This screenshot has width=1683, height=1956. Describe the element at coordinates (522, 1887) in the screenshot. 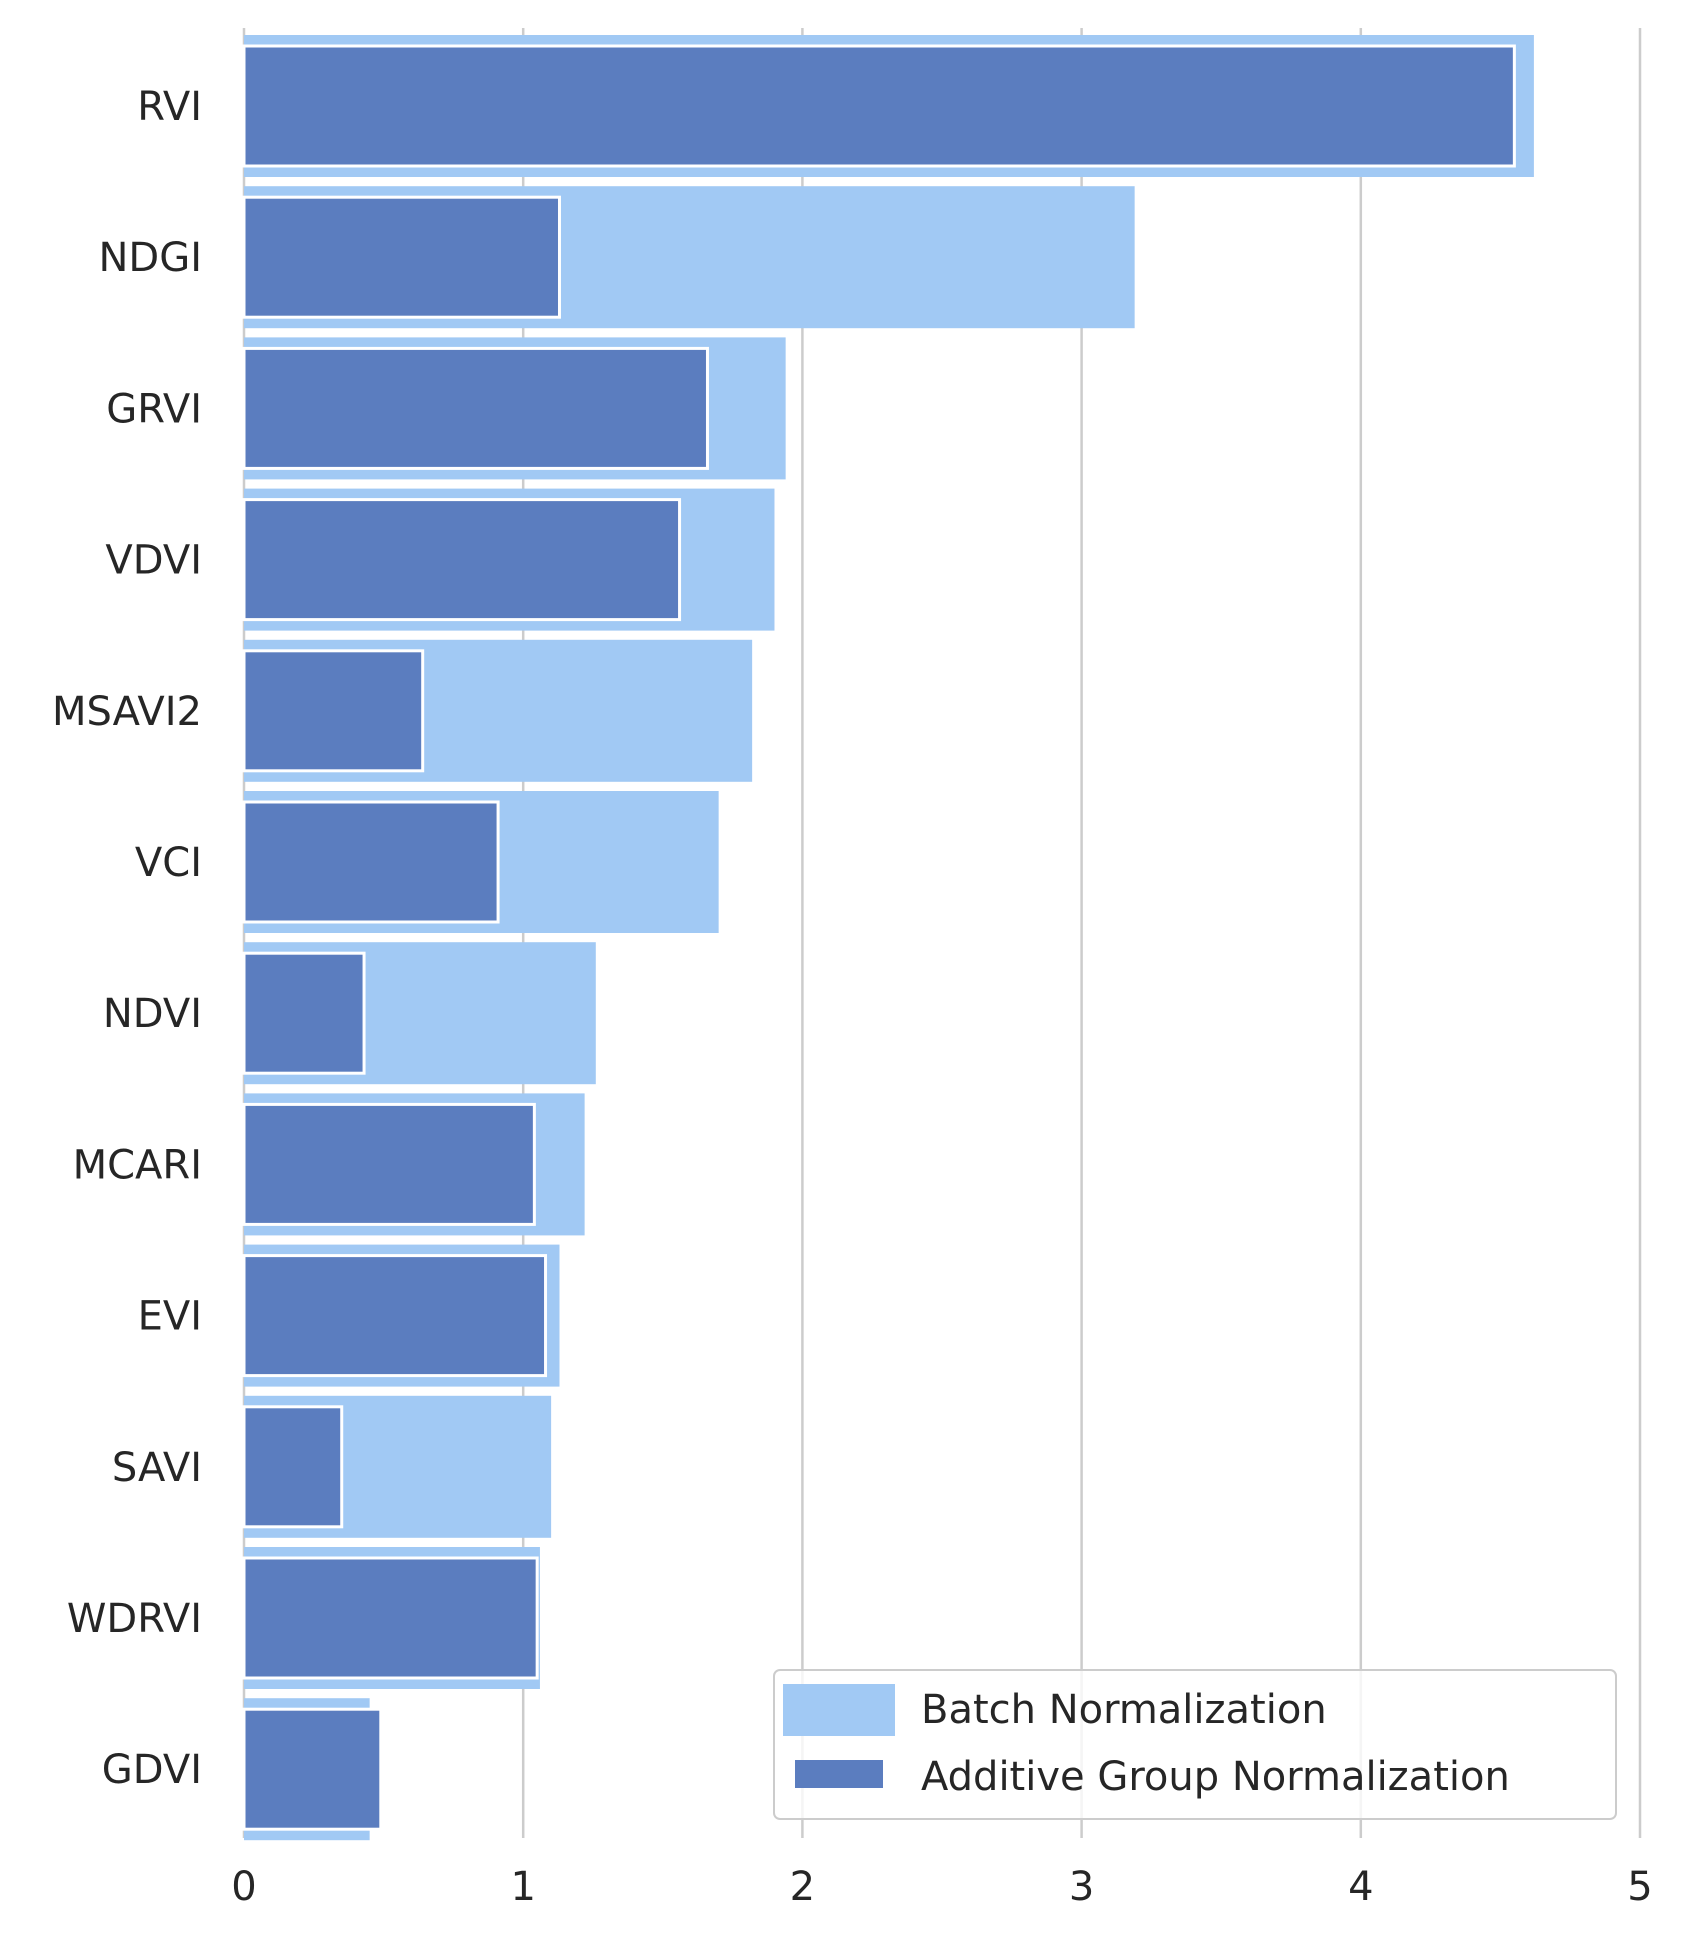

I see `x-tick-label-1: 1` at that location.